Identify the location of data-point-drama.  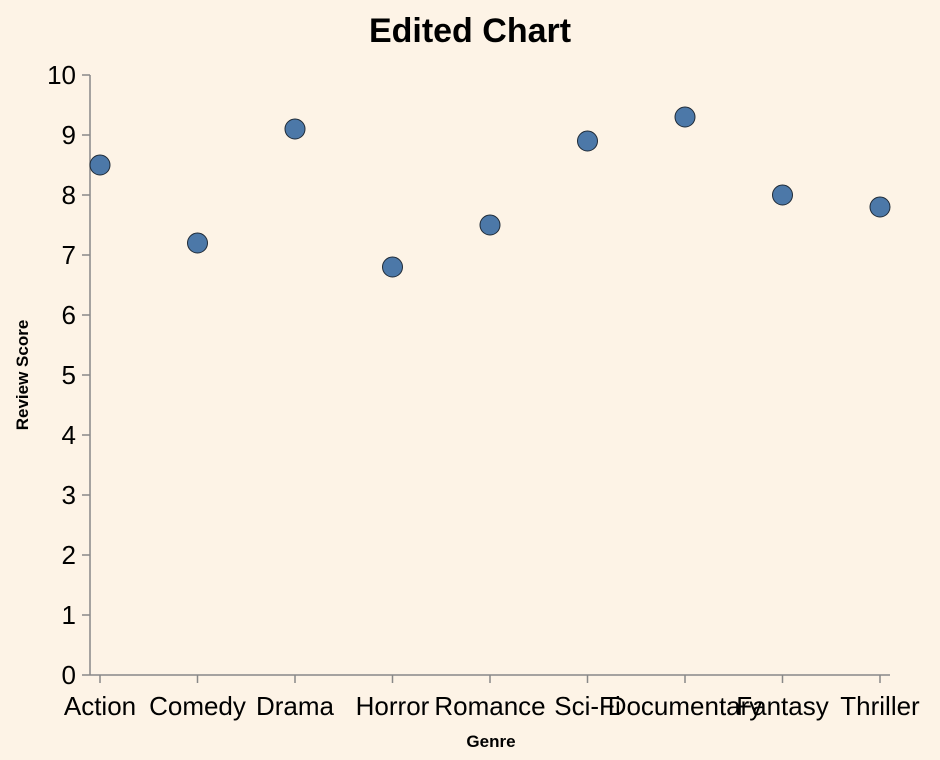
(295, 129).